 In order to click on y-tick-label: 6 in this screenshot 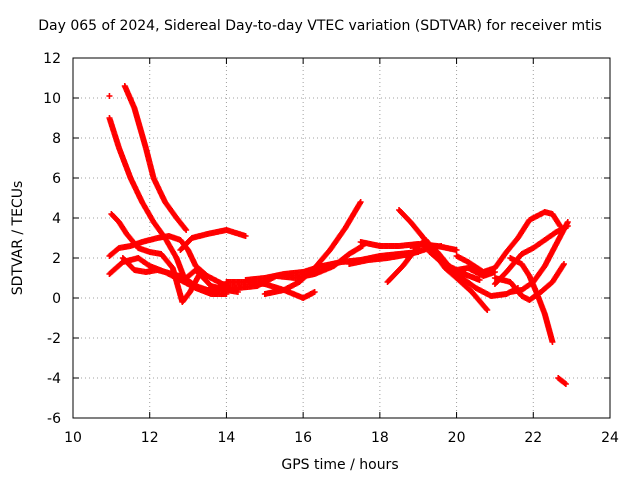, I will do `click(56, 179)`.